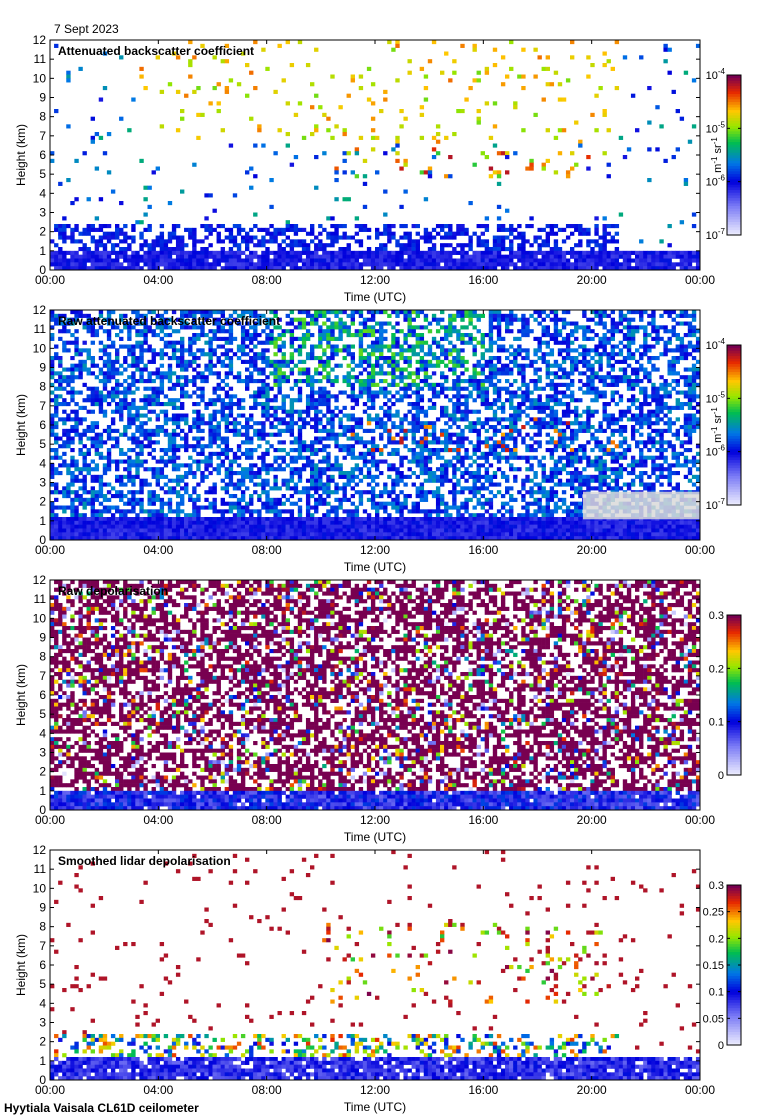 The image size is (780, 1120). What do you see at coordinates (86, 29) in the screenshot?
I see `date-label: 7 Sept 2023` at bounding box center [86, 29].